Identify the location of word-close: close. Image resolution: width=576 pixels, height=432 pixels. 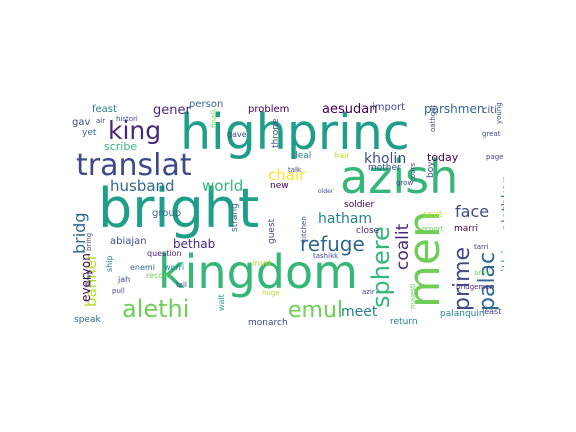
(368, 231).